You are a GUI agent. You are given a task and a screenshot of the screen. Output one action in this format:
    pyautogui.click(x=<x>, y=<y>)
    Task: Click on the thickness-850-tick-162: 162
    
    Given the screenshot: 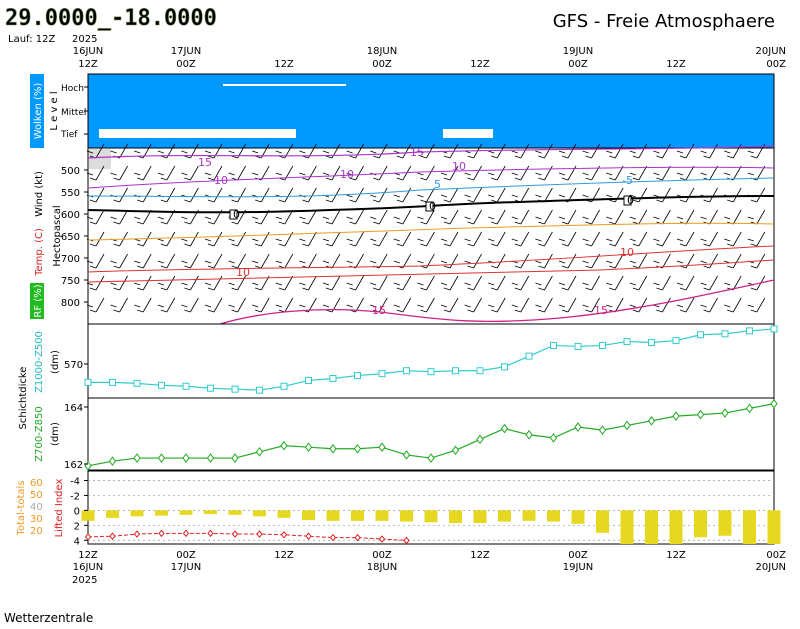 What is the action you would take?
    pyautogui.click(x=73, y=465)
    